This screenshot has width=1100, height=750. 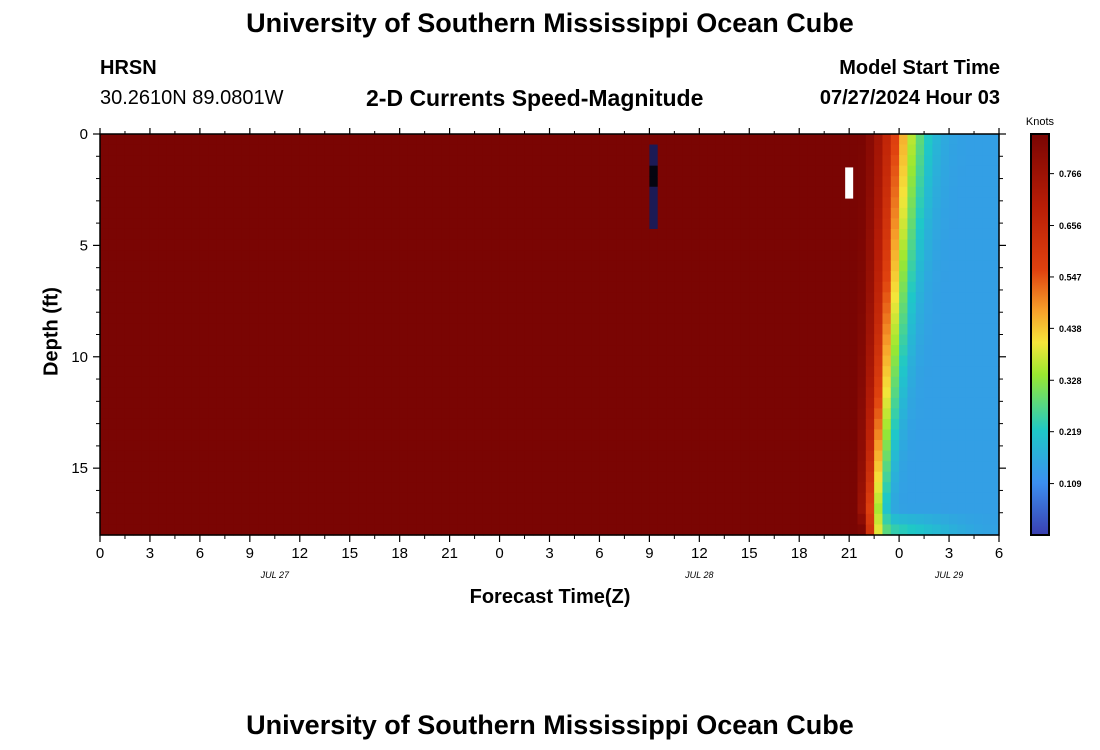 What do you see at coordinates (1070, 226) in the screenshot?
I see `colorbar-tick-label: 0.656` at bounding box center [1070, 226].